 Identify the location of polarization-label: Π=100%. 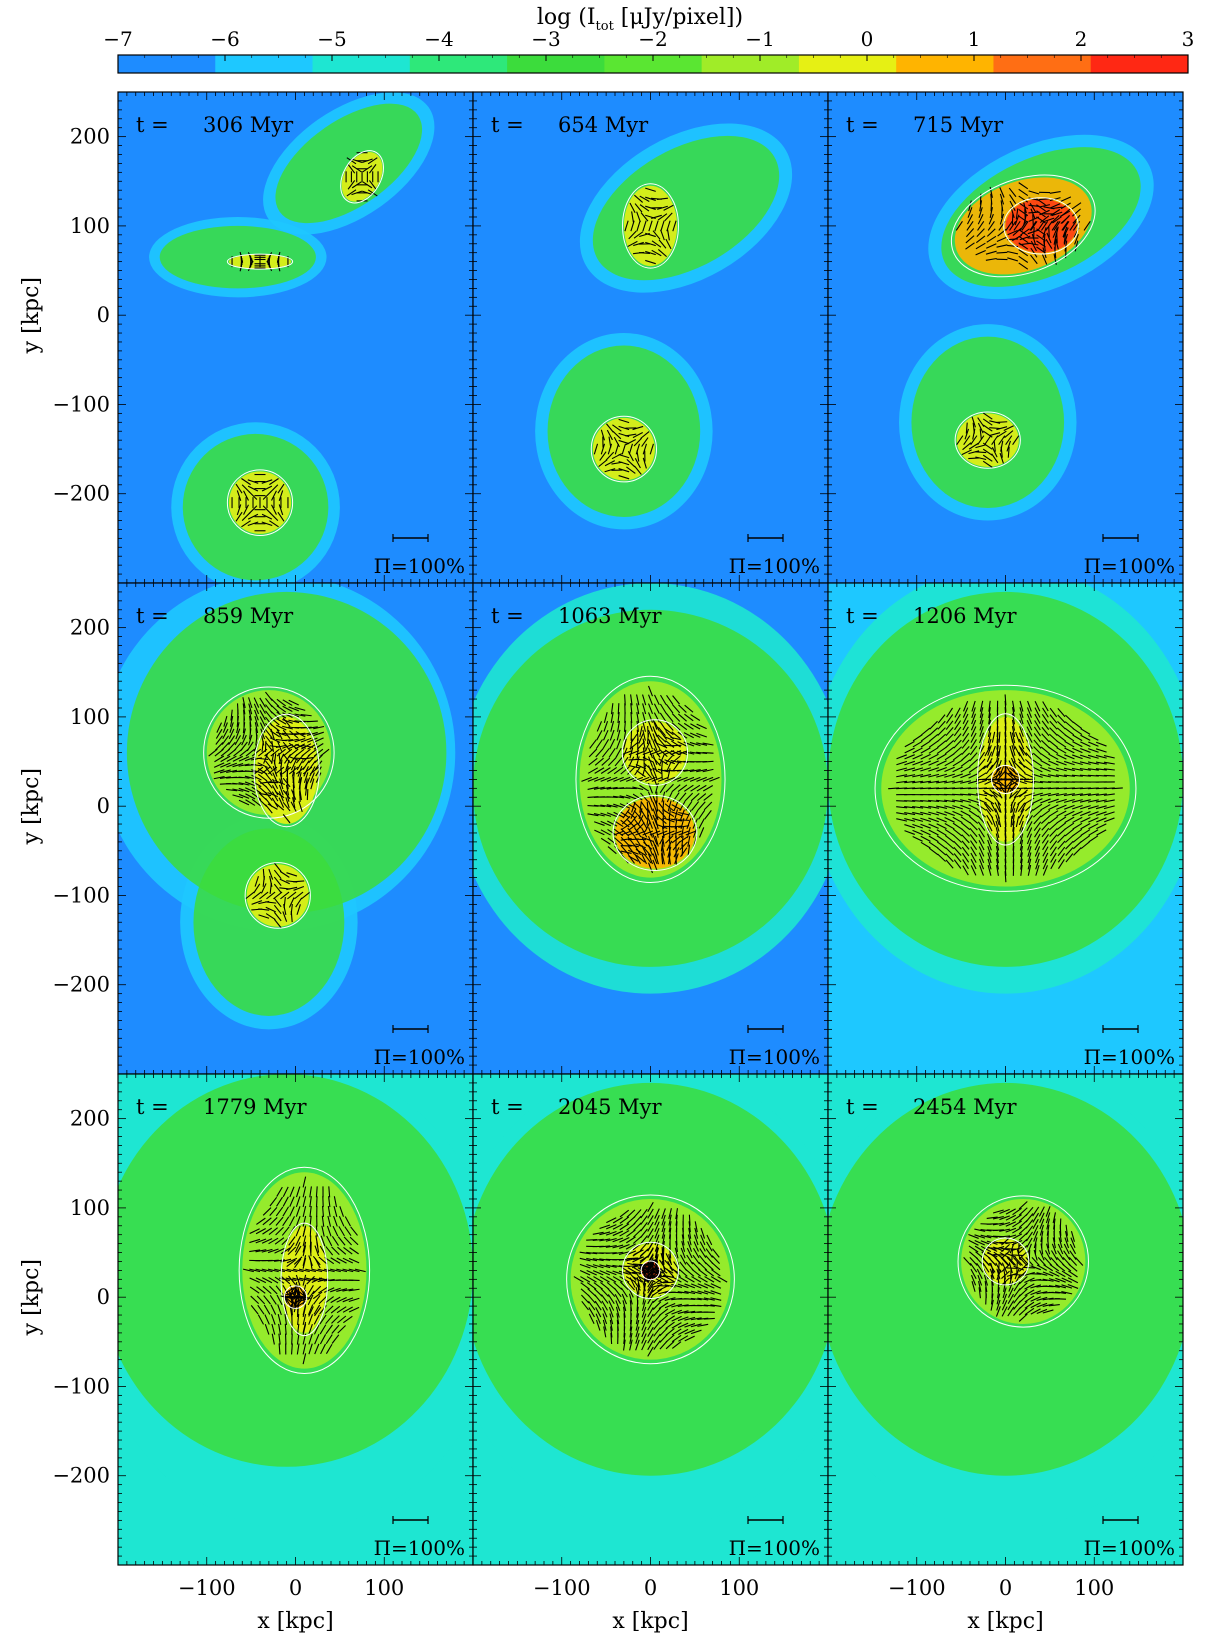
(1129, 1548).